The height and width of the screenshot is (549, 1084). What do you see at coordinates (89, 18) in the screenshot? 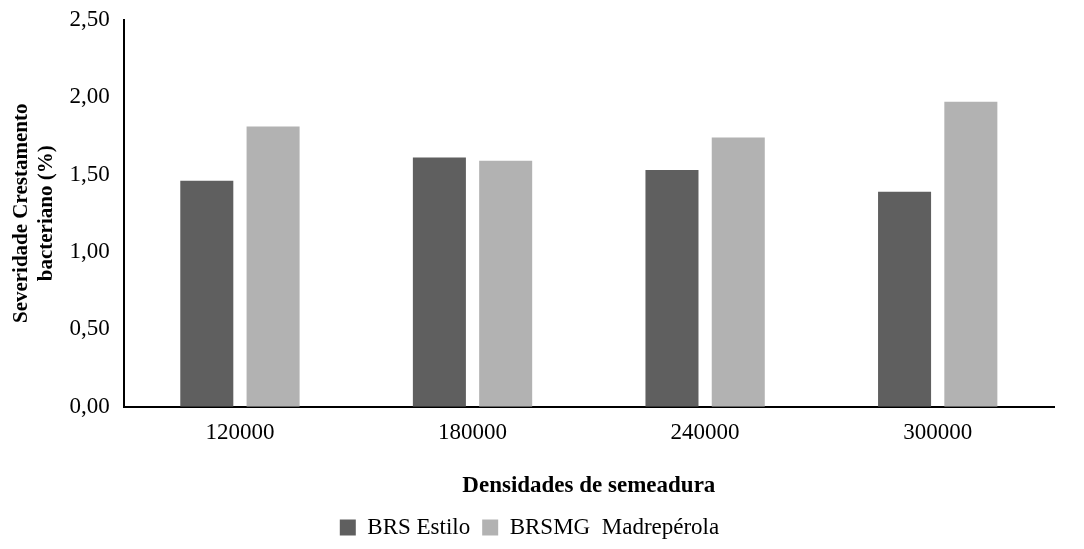
I see `y-tick-label: 2,50` at bounding box center [89, 18].